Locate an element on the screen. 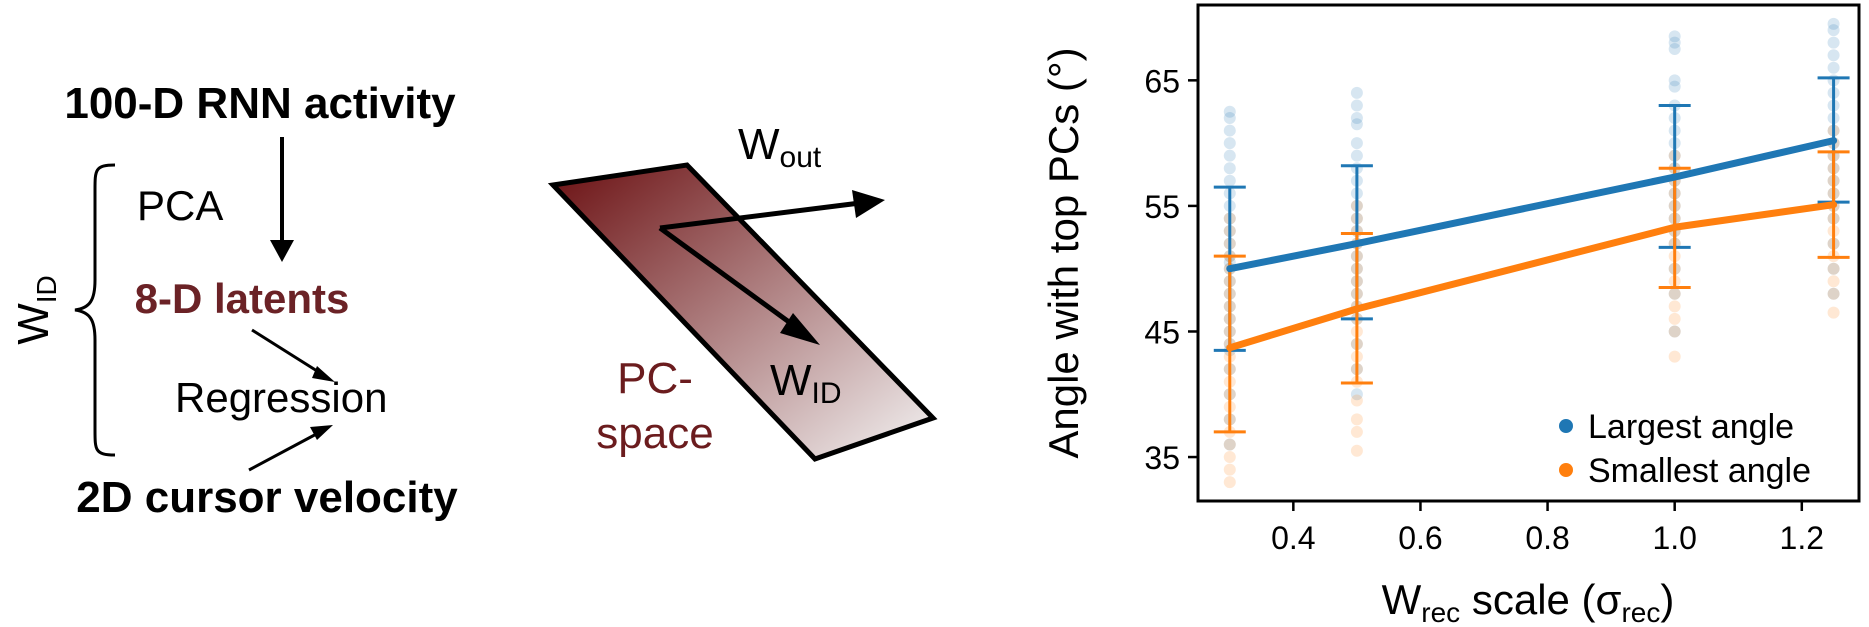  mean-line-layer is located at coordinates (1532, 244).